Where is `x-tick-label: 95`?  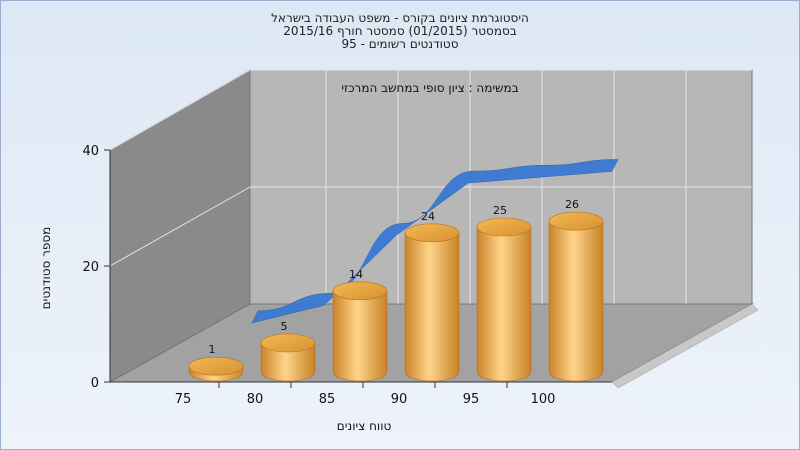 x-tick-label: 95 is located at coordinates (471, 399).